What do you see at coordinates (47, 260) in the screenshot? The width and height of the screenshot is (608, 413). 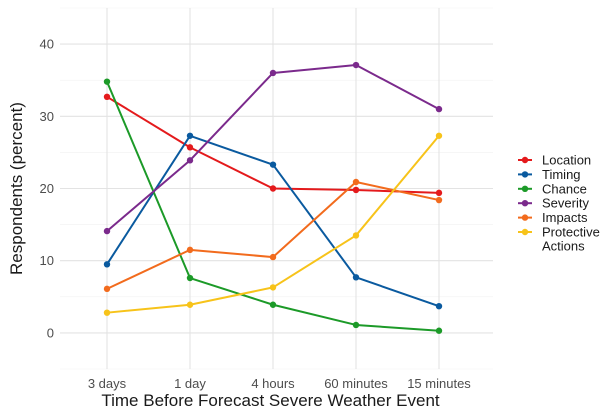 I see `y-tick-label: 10` at bounding box center [47, 260].